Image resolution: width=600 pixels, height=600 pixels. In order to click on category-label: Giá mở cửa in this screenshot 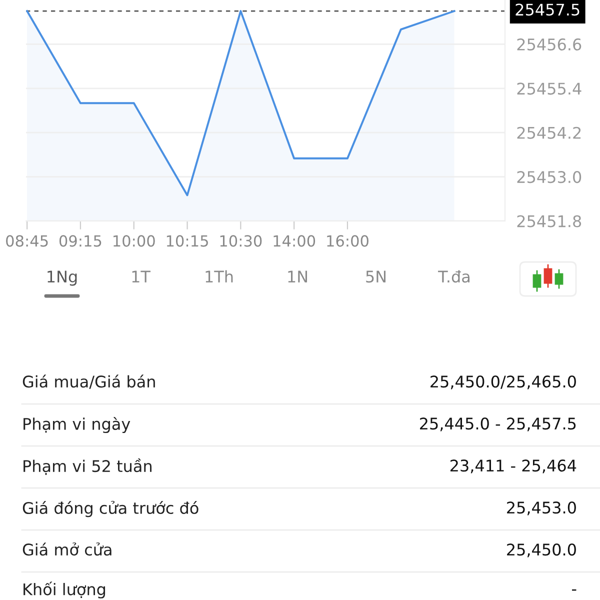, I will do `click(67, 549)`.